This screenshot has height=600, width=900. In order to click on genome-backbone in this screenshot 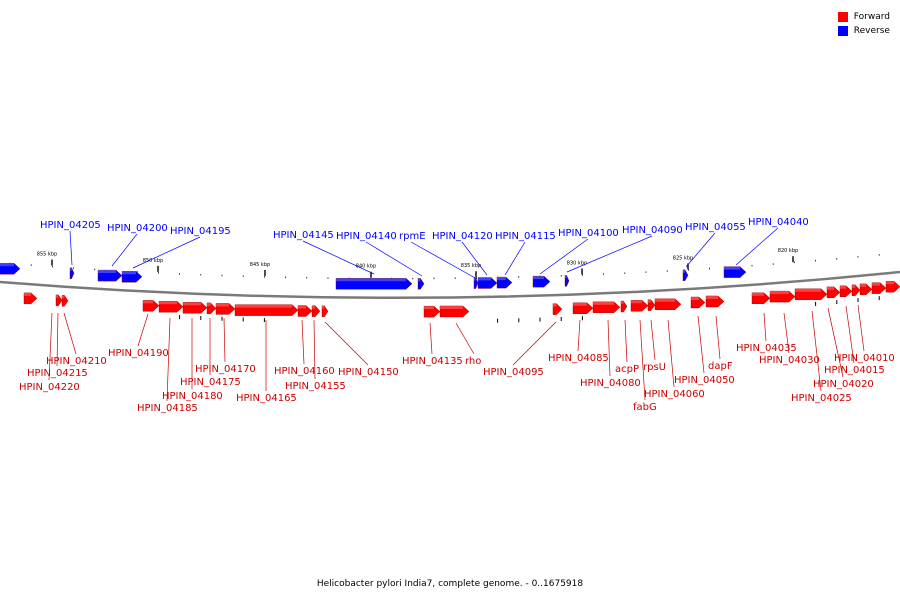, I will do `click(450, 285)`.